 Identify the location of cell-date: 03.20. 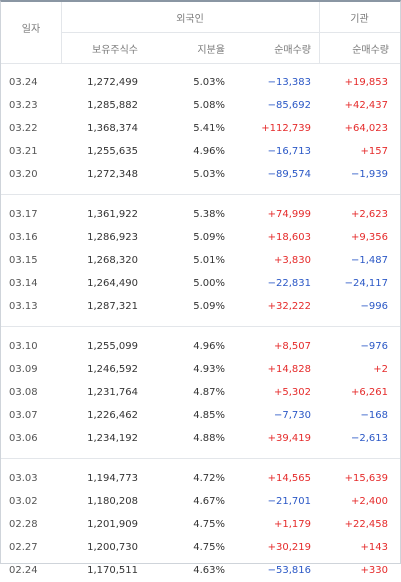
(23, 174).